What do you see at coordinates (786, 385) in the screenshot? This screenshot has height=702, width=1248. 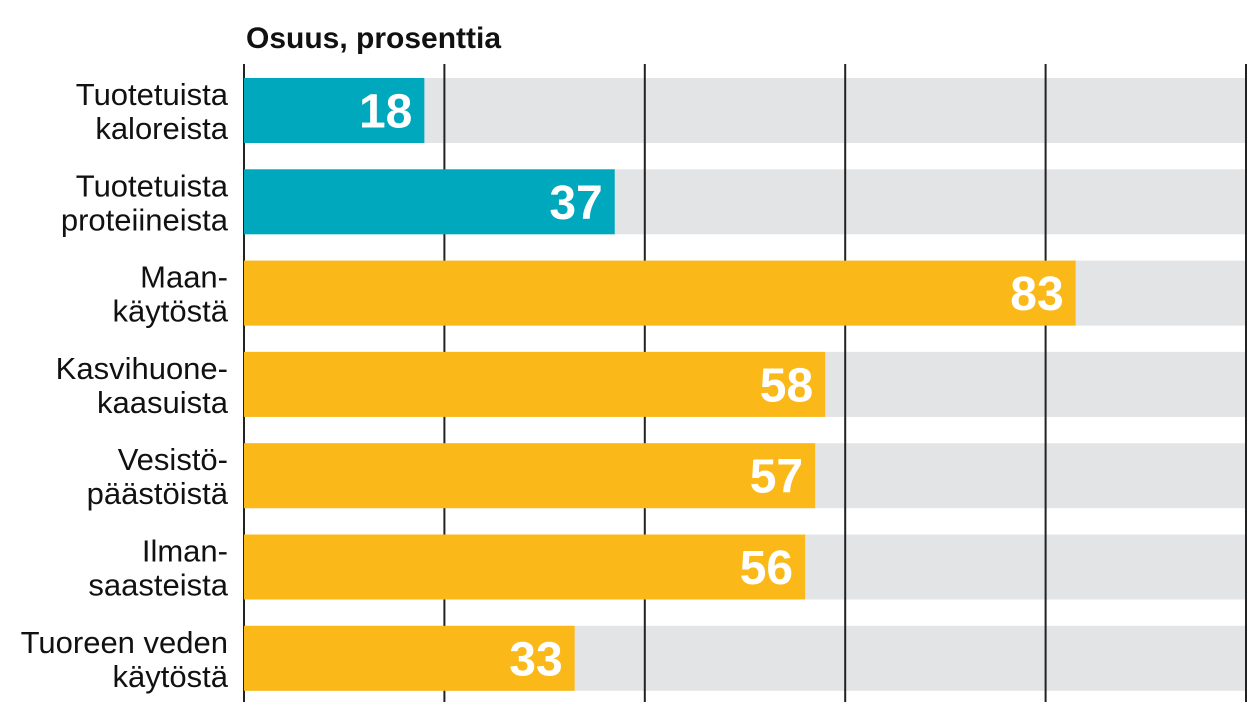 I see `data-label: 58` at bounding box center [786, 385].